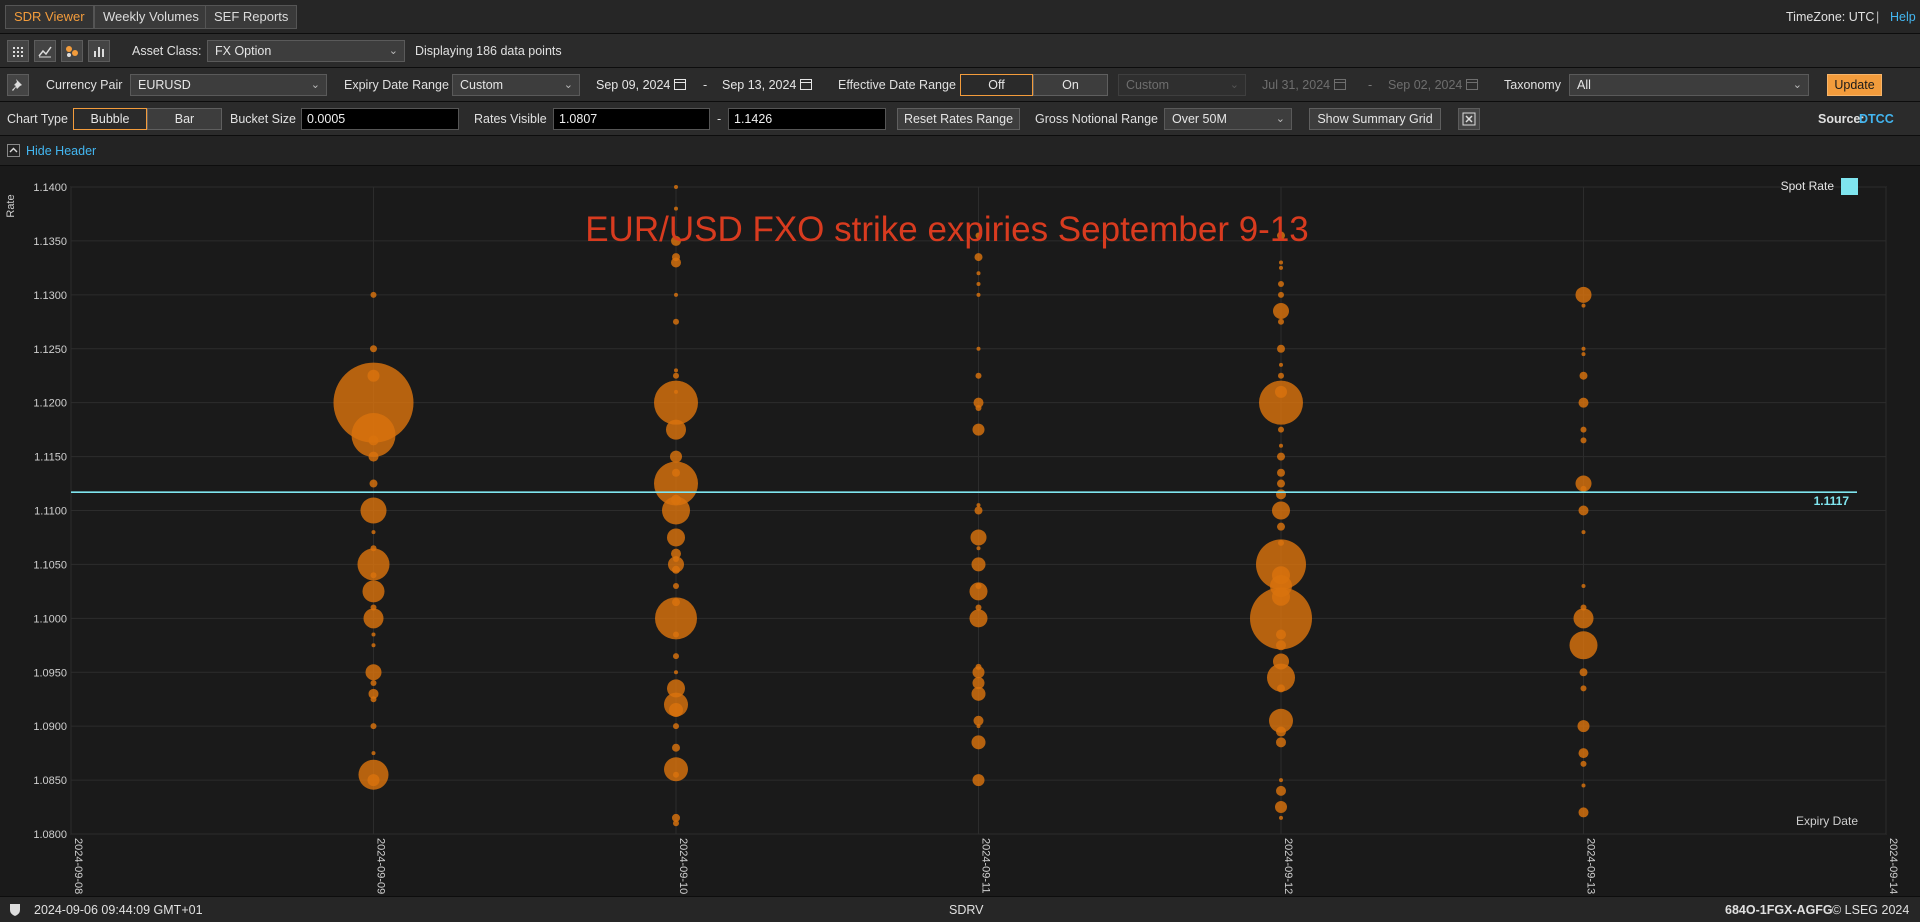 Image resolution: width=1920 pixels, height=922 pixels. What do you see at coordinates (1689, 85) in the screenshot?
I see `taxonomy-select: All ⌄` at bounding box center [1689, 85].